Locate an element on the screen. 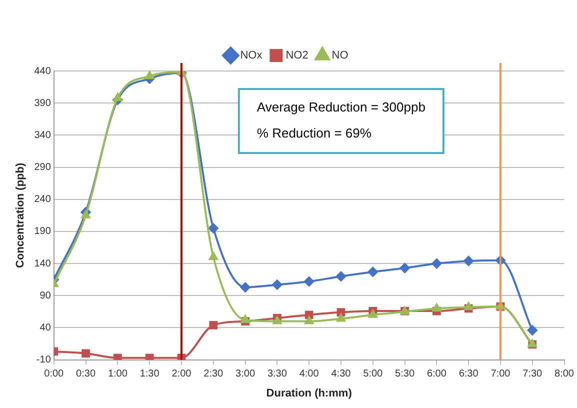  y-axis-title: Concentration (ppb) is located at coordinates (20, 215).